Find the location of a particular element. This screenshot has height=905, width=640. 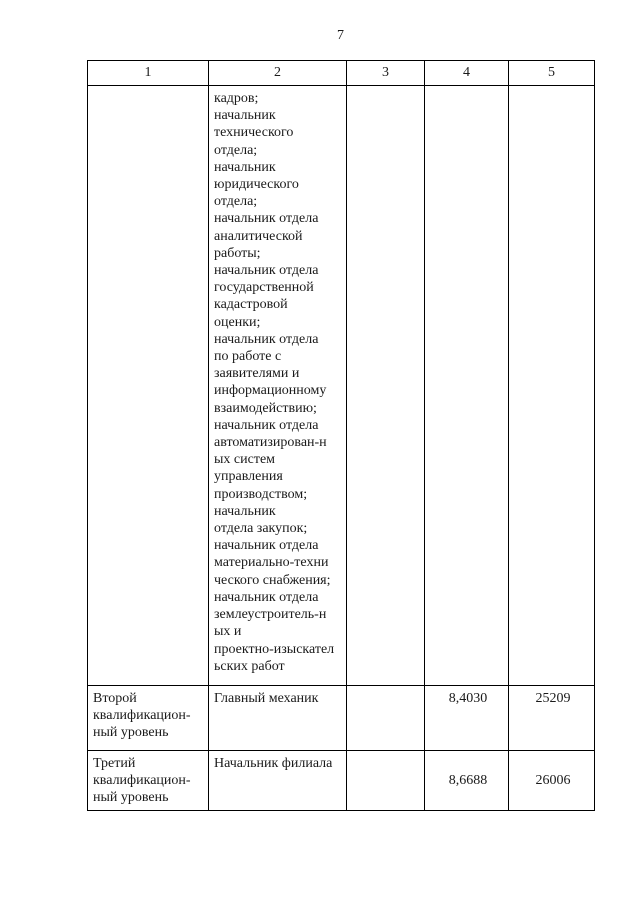

salary-cell: 25209 is located at coordinates (551, 718).